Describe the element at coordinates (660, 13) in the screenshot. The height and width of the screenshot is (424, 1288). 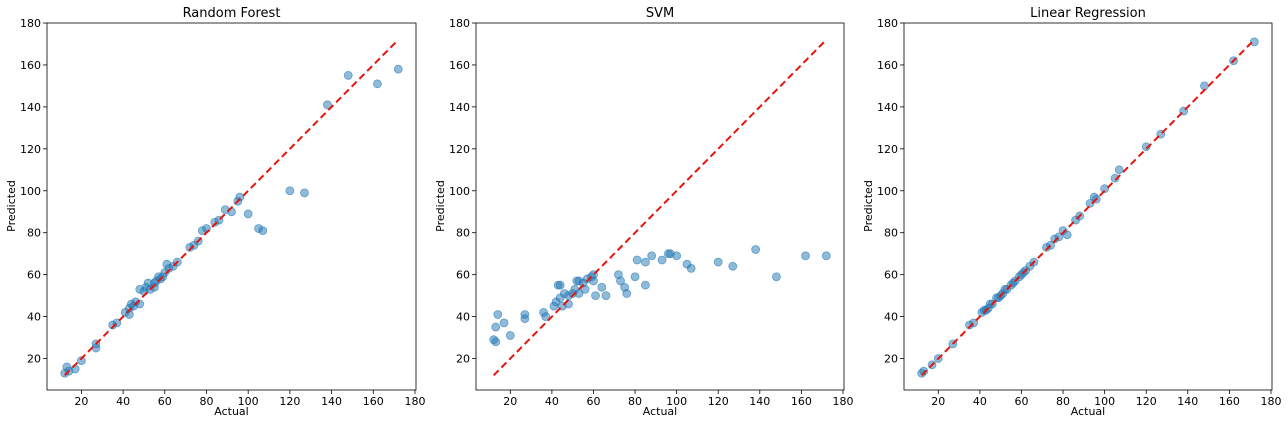
I see `panel-title: SVM` at that location.